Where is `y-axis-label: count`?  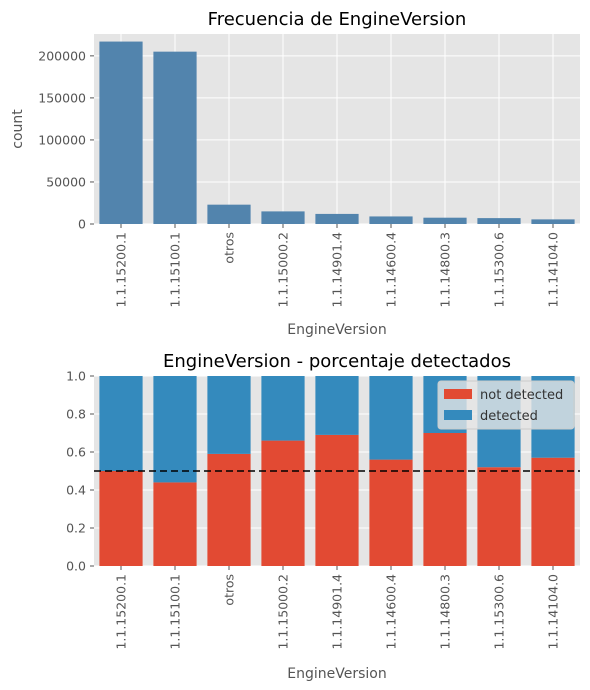
y-axis-label: count is located at coordinates (18, 129).